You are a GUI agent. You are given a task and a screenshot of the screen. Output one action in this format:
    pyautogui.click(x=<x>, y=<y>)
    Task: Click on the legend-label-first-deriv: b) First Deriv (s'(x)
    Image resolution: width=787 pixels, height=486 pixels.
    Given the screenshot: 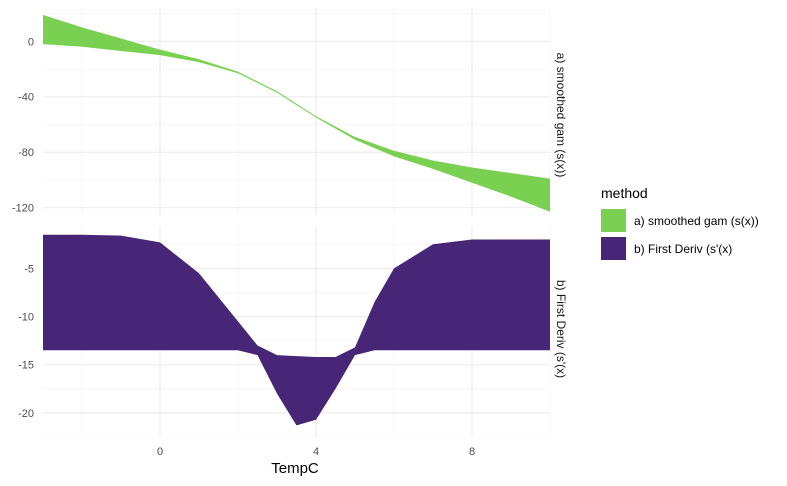 What is the action you would take?
    pyautogui.click(x=683, y=249)
    